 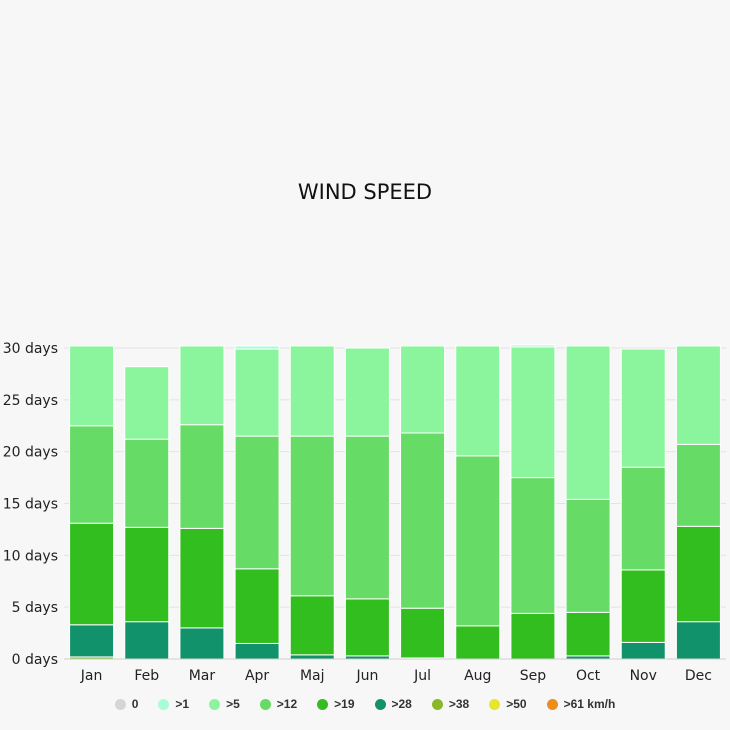 I want to click on bar-stack-apr, so click(x=257, y=502).